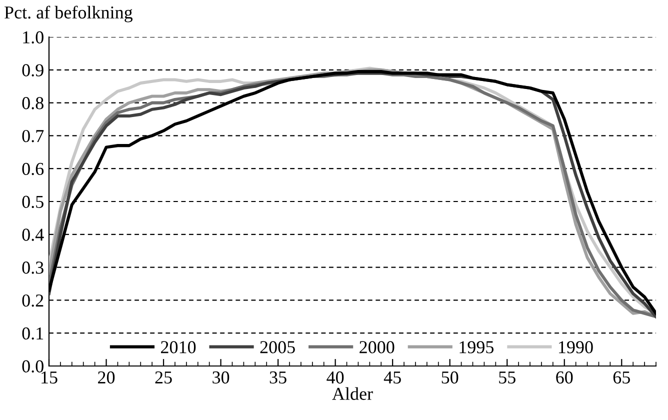 Image resolution: width=668 pixels, height=420 pixels. Describe the element at coordinates (576, 347) in the screenshot. I see `legend-label: 1990` at that location.